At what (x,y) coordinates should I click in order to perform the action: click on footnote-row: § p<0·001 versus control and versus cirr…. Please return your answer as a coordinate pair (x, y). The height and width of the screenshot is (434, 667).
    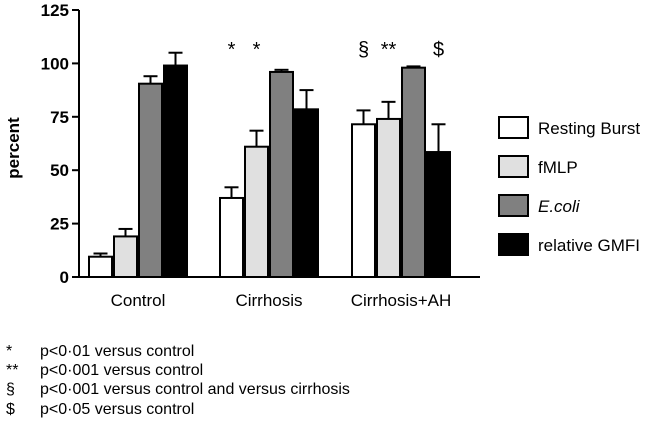
    Looking at the image, I should click on (178, 389).